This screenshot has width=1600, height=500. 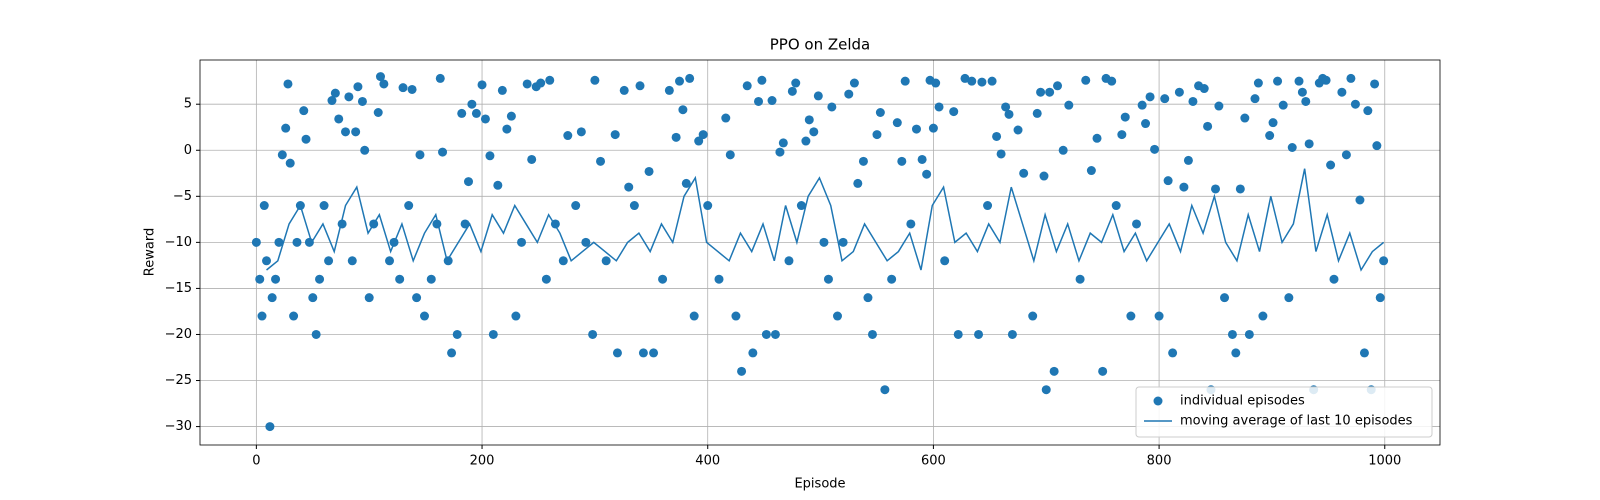 What do you see at coordinates (188, 104) in the screenshot?
I see `y-tick-label: 5` at bounding box center [188, 104].